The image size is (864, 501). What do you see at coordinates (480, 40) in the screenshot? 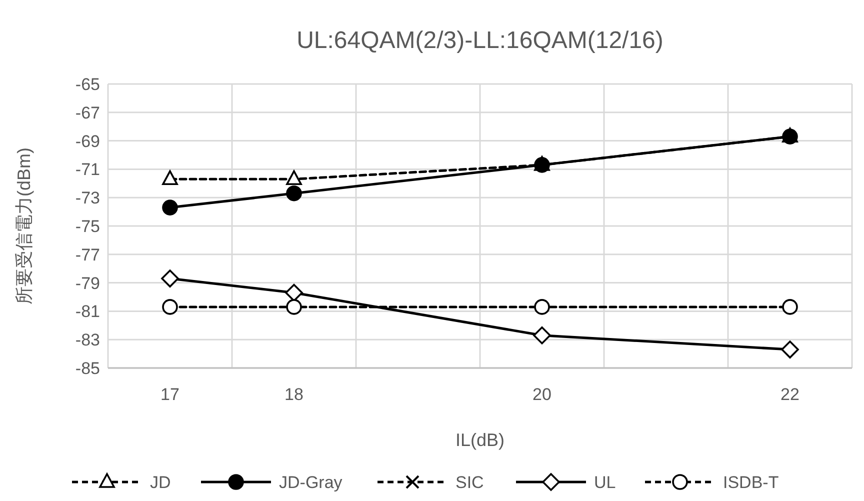
I see `chart-title: UL:64QAM(2/3)-LL:16QAM(12/16)` at bounding box center [480, 40].